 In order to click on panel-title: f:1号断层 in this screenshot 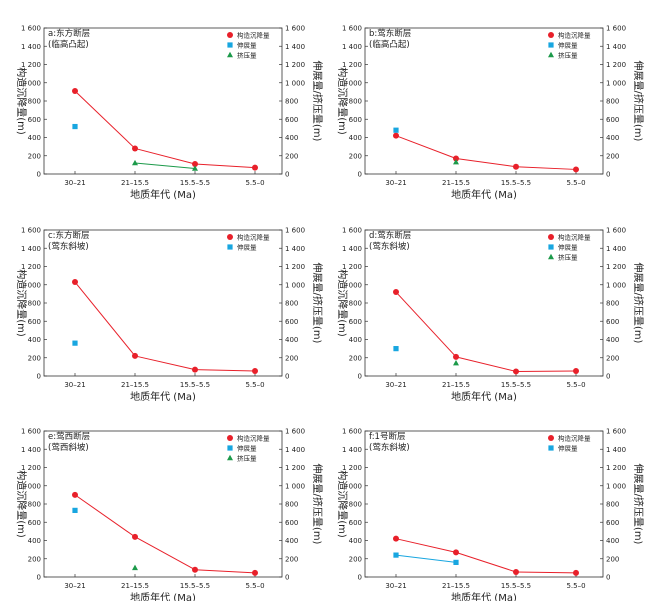, I will do `click(387, 436)`.